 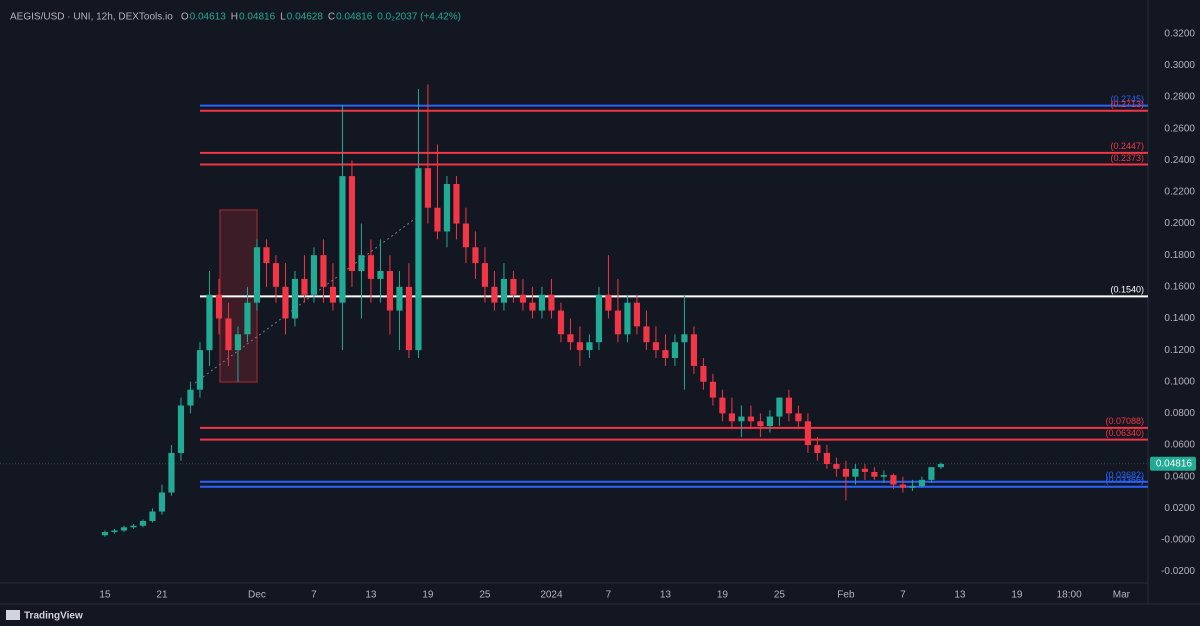 I want to click on x-tick-label: Mar, so click(x=1122, y=595).